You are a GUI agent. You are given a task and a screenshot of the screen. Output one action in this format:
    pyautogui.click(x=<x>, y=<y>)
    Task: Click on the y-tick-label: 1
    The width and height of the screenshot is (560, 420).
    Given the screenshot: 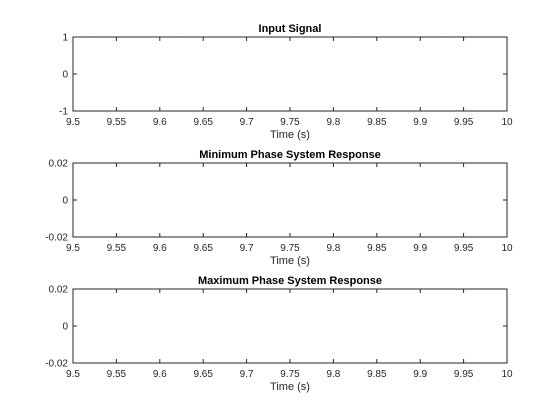 What is the action you would take?
    pyautogui.click(x=65, y=38)
    